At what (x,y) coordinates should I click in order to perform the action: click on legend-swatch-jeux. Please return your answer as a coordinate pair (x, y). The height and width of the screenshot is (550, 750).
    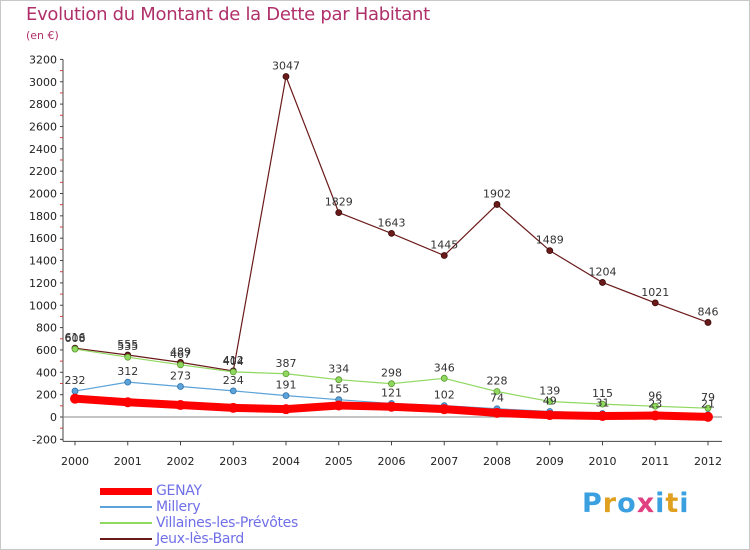
    Looking at the image, I should click on (126, 539).